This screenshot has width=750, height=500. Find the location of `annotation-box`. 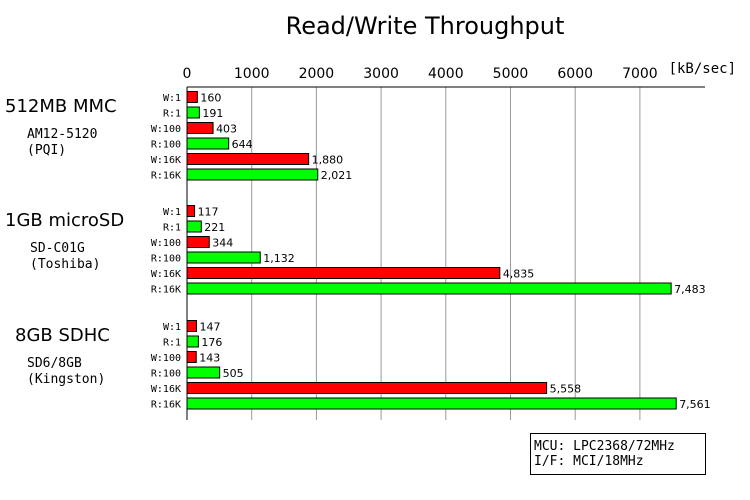

annotation-box is located at coordinates (618, 454).